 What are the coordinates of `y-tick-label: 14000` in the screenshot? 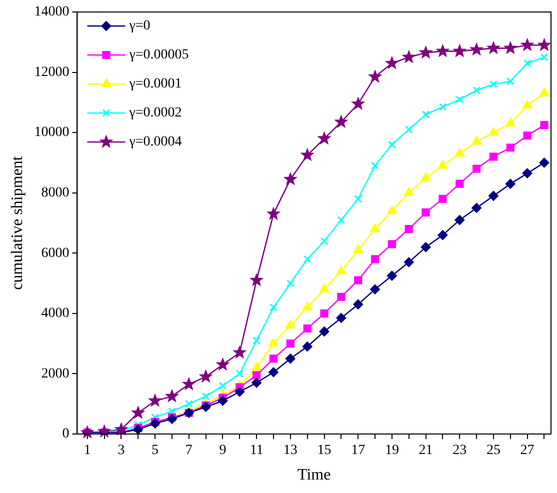 It's located at (52, 12).